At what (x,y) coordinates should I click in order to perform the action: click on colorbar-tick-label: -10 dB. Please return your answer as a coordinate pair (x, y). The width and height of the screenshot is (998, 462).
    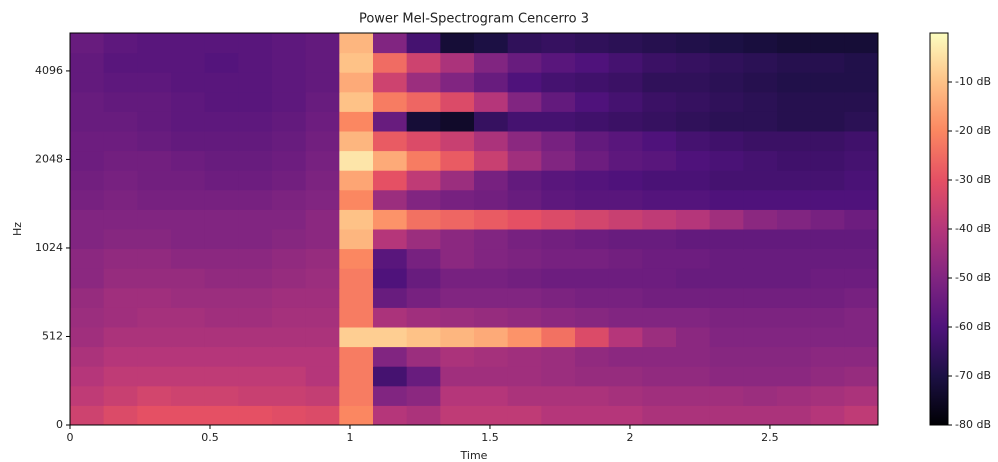
    Looking at the image, I should click on (973, 81).